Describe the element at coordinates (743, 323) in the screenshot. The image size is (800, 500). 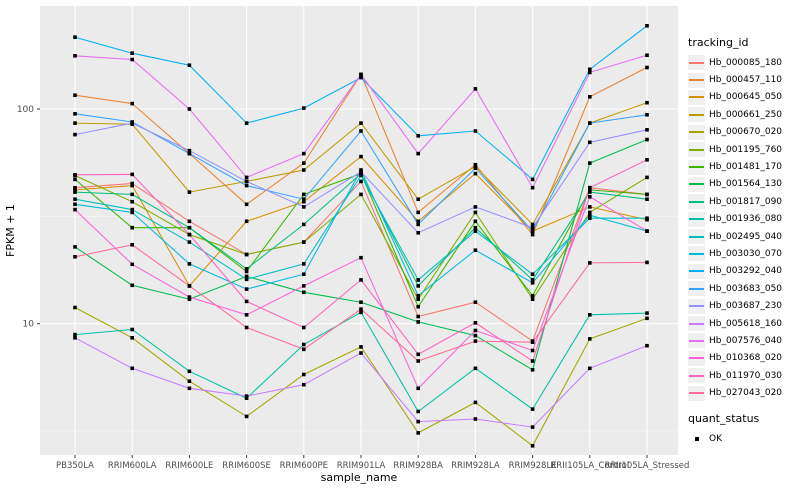
I see `legend-item: Hb_005618_160` at that location.